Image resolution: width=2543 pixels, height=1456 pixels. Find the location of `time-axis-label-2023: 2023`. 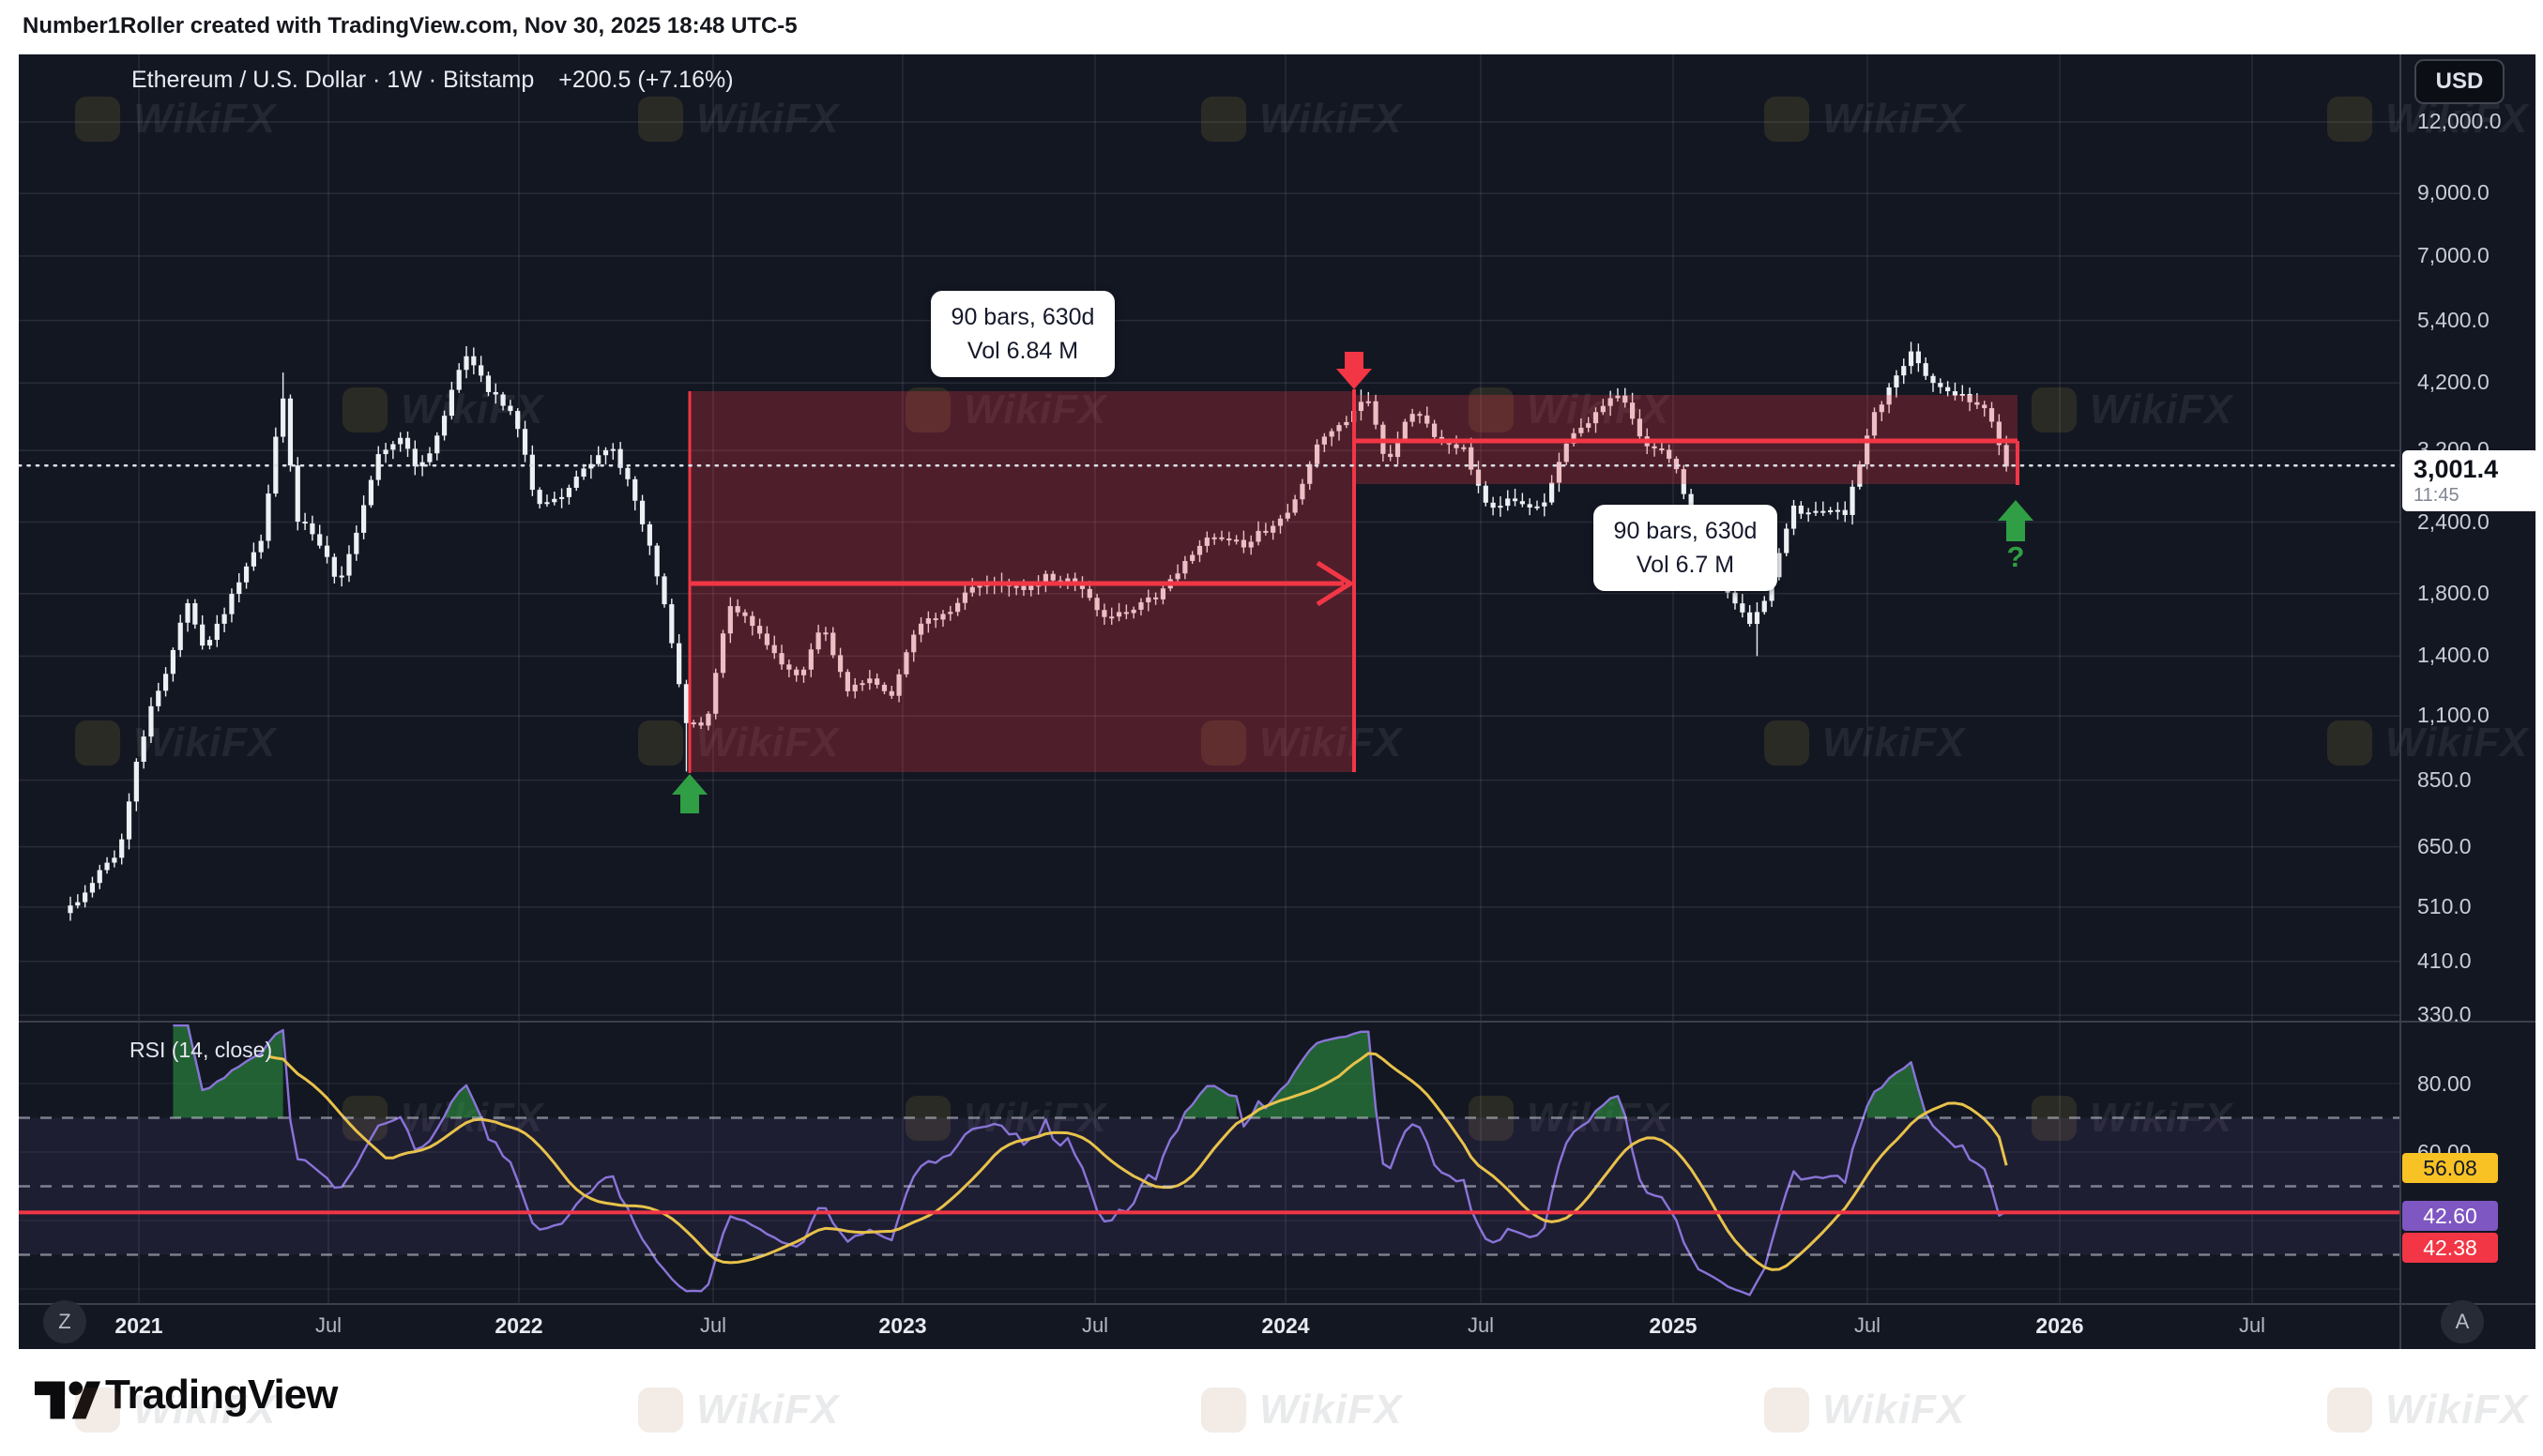

time-axis-label-2023: 2023 is located at coordinates (902, 1325).